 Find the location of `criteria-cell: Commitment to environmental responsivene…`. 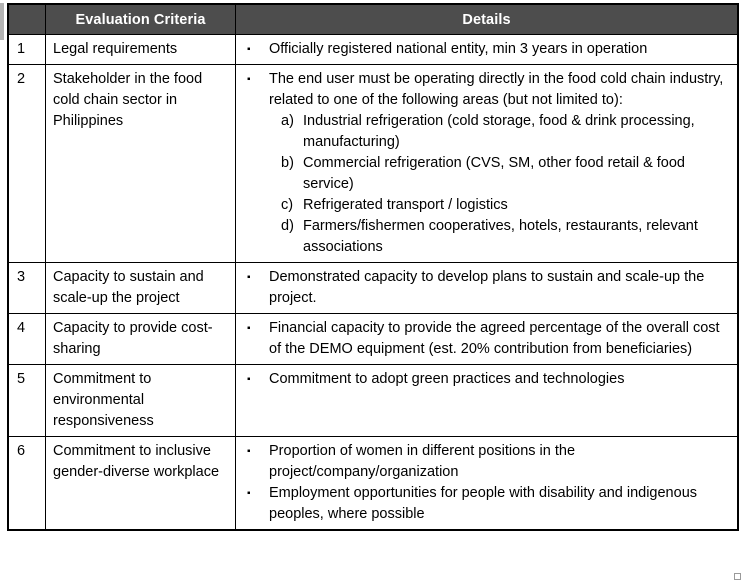

criteria-cell: Commitment to environmental responsivene… is located at coordinates (140, 400).